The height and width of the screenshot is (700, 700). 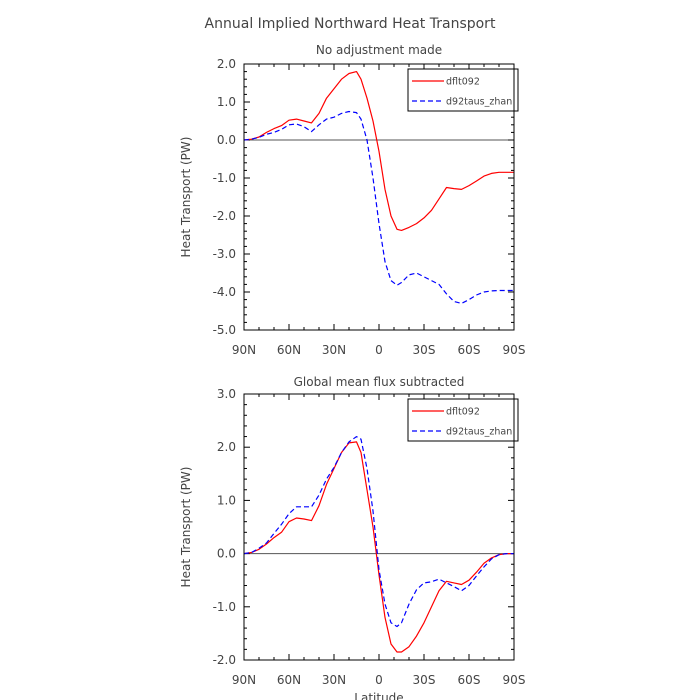 I want to click on y-tick-label: -3.0, so click(x=224, y=254).